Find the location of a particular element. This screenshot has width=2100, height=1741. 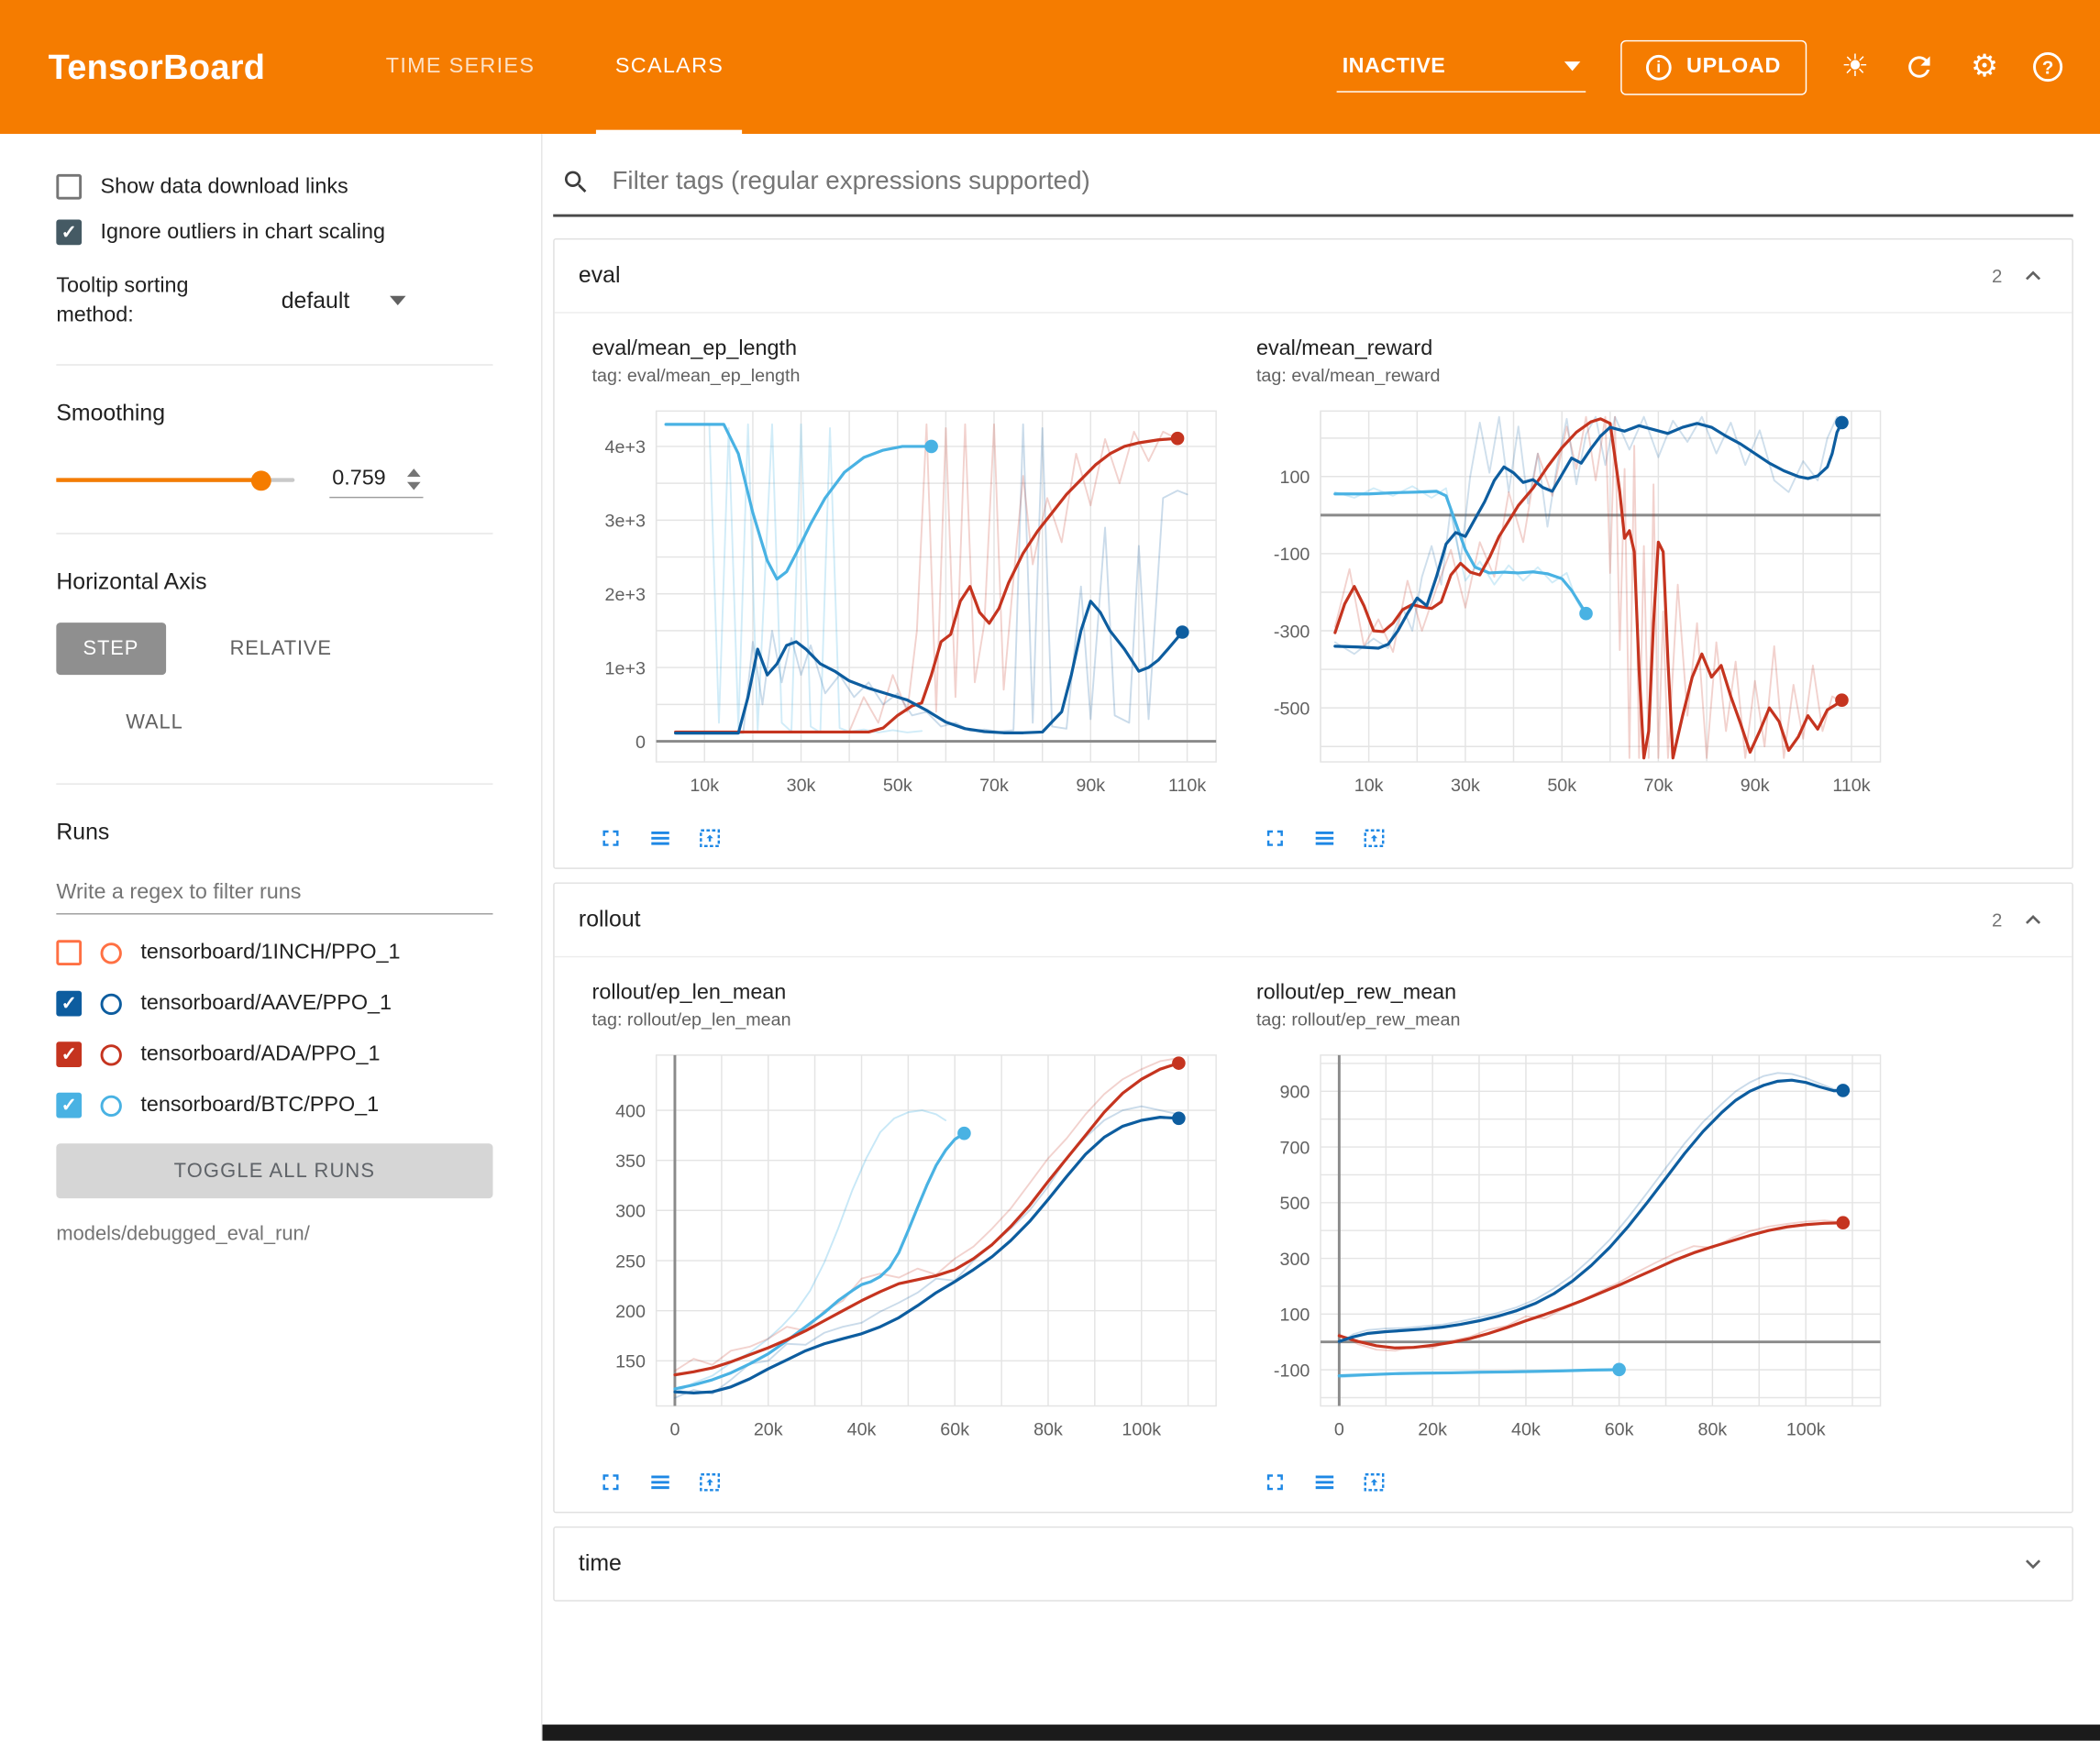

ignore-outliers-checkbox is located at coordinates (69, 233).